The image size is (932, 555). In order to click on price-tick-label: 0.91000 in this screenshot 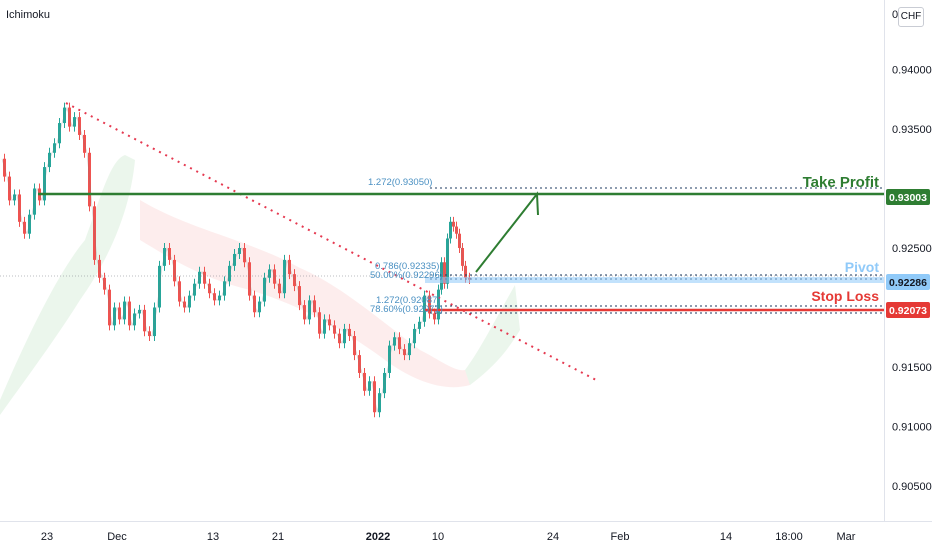, I will do `click(912, 428)`.